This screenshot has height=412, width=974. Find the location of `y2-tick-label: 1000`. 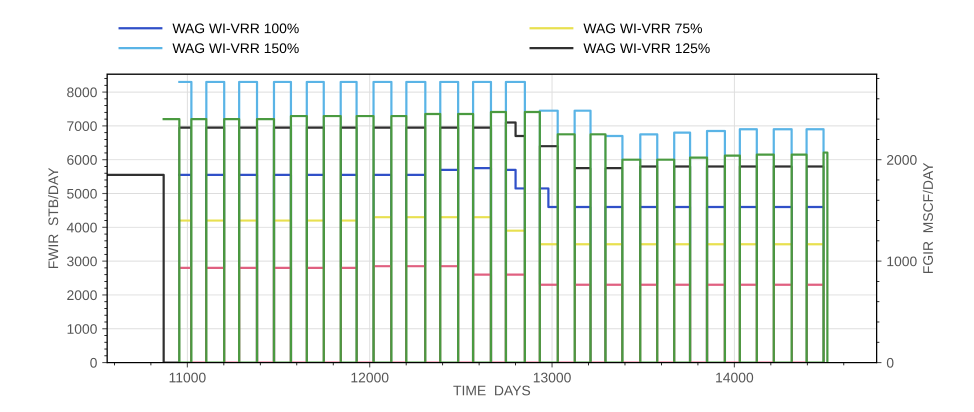

y2-tick-label: 1000 is located at coordinates (902, 261).